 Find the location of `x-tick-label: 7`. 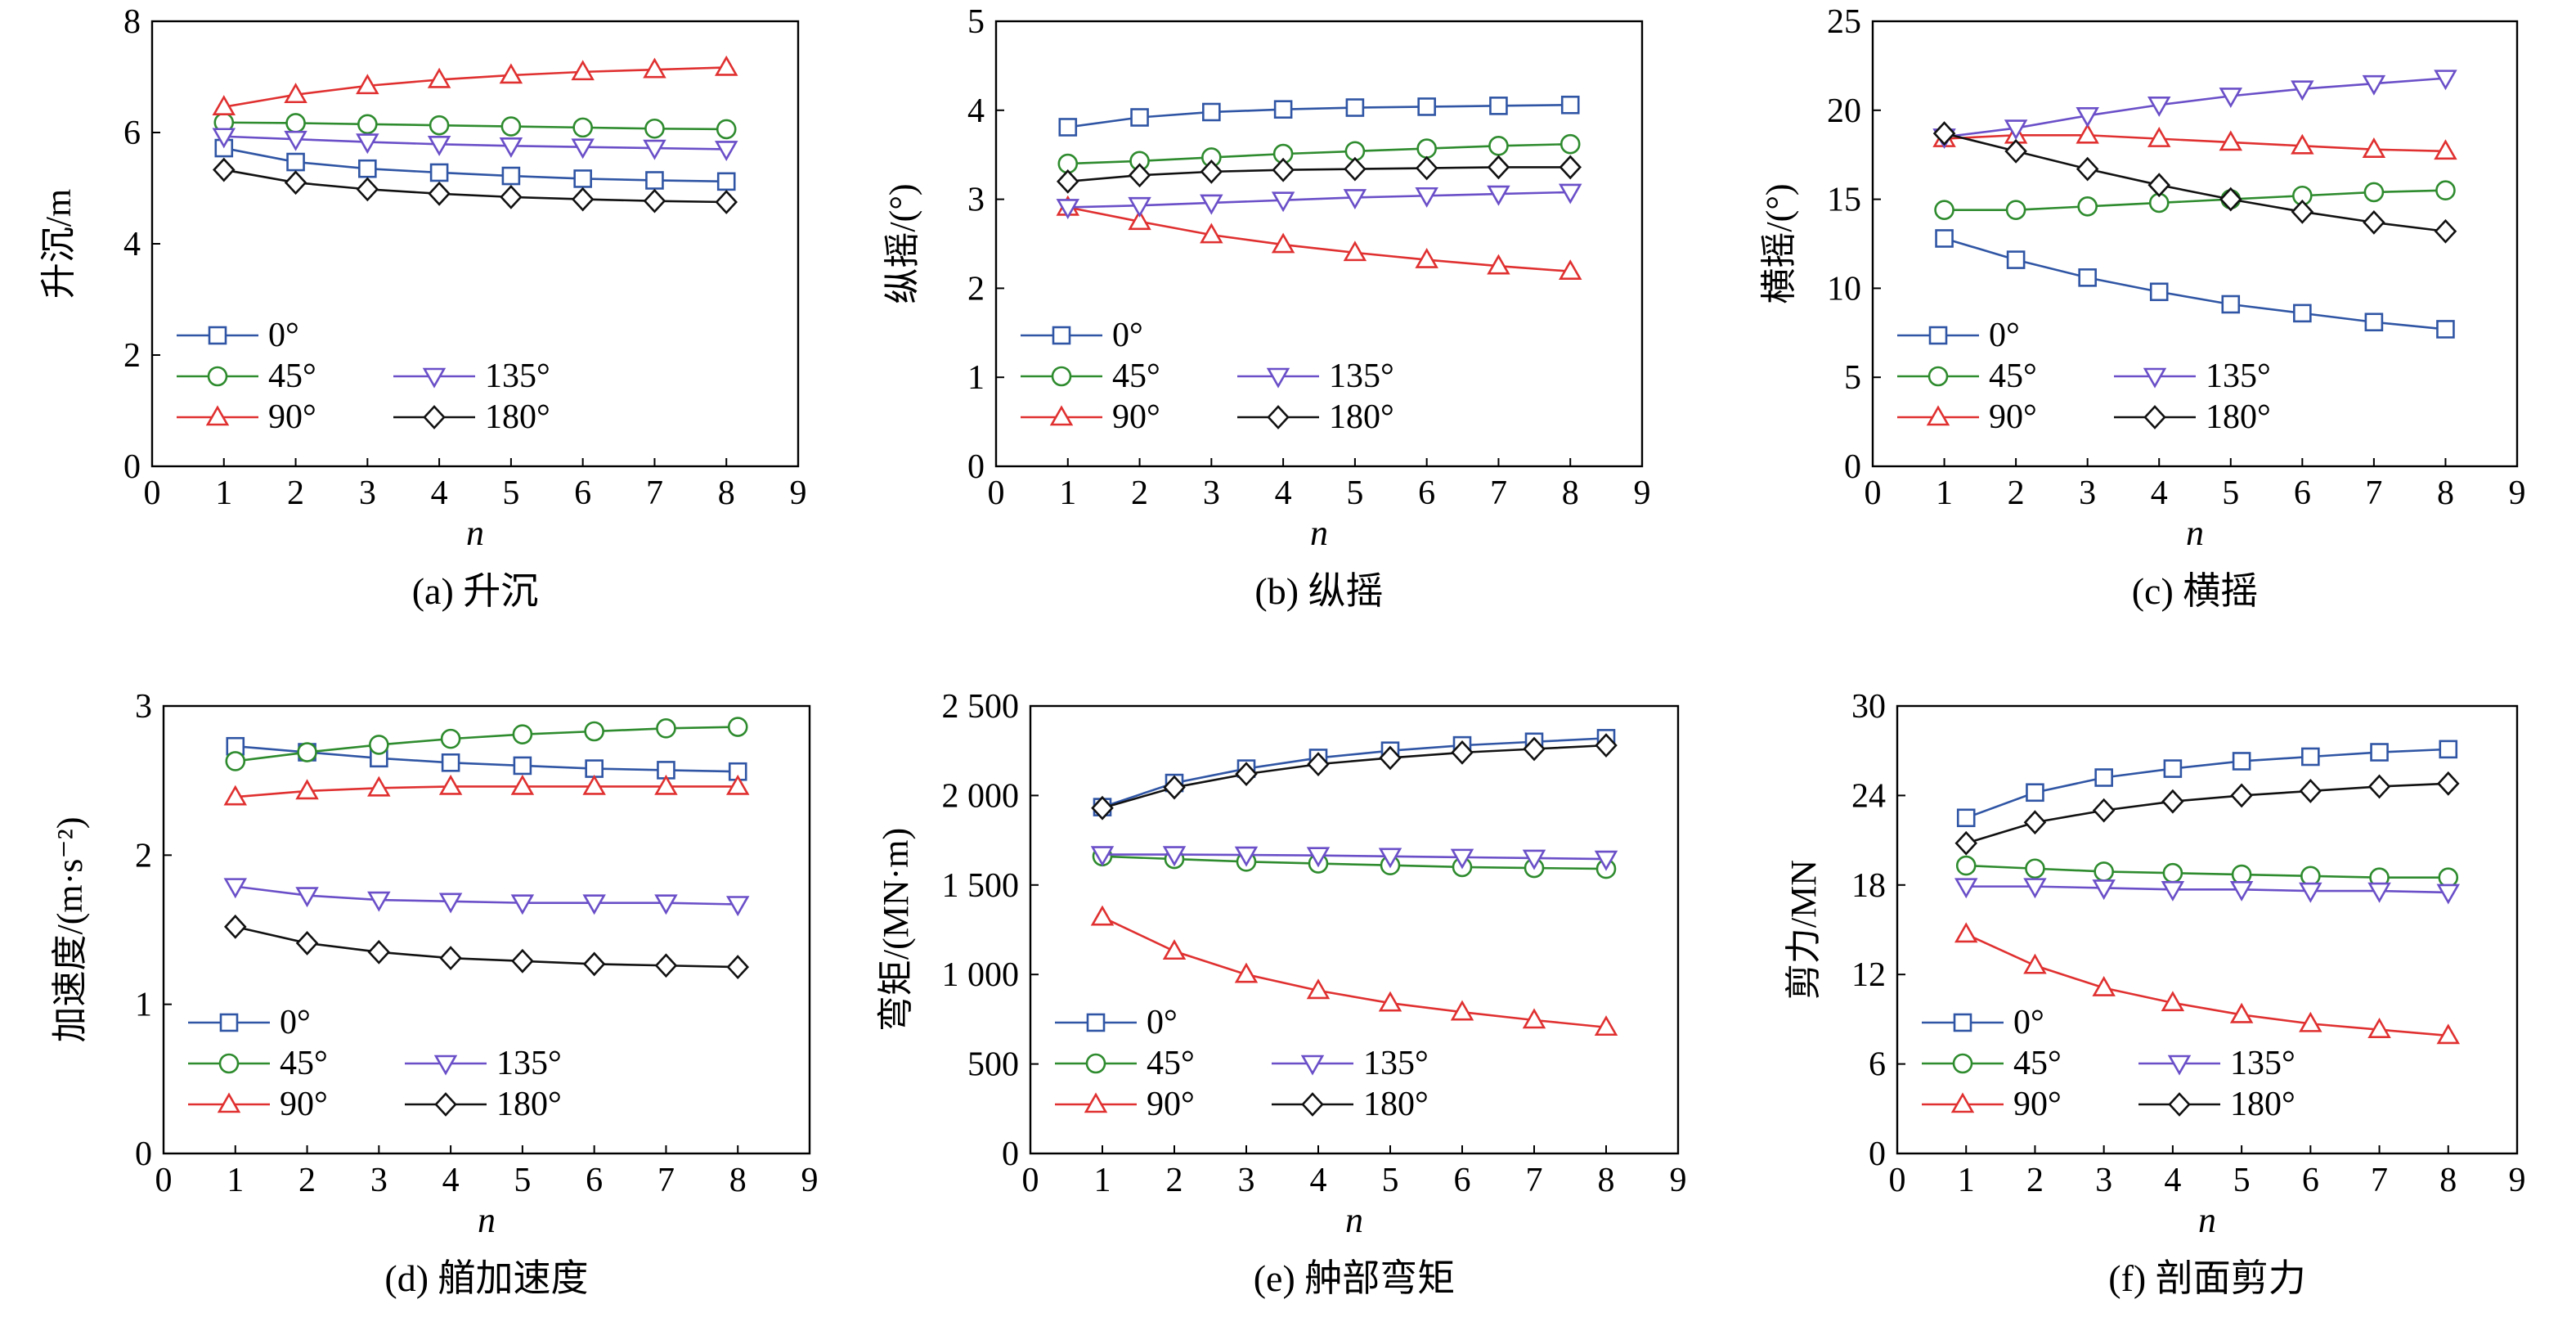

x-tick-label: 7 is located at coordinates (1498, 493).